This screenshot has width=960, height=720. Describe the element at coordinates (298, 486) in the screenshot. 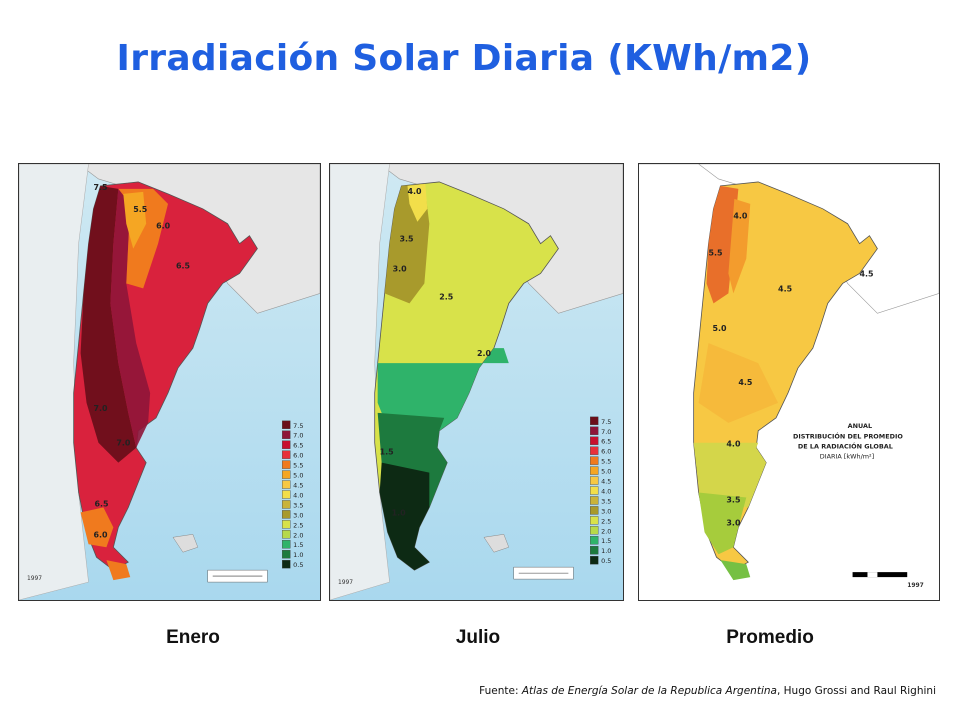

I see `legend-label: 4.5` at that location.